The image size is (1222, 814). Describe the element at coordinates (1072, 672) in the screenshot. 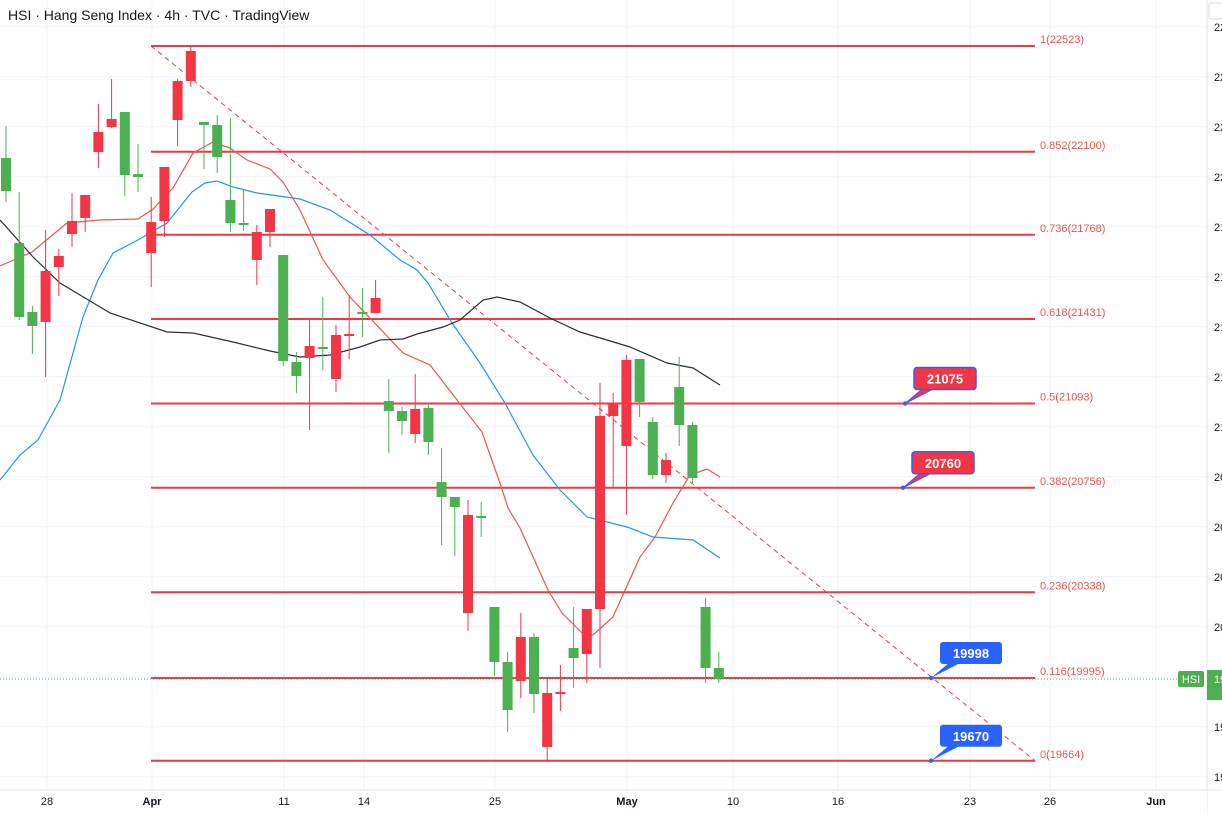

I see `fib-level-label: 0.116(19995)` at that location.